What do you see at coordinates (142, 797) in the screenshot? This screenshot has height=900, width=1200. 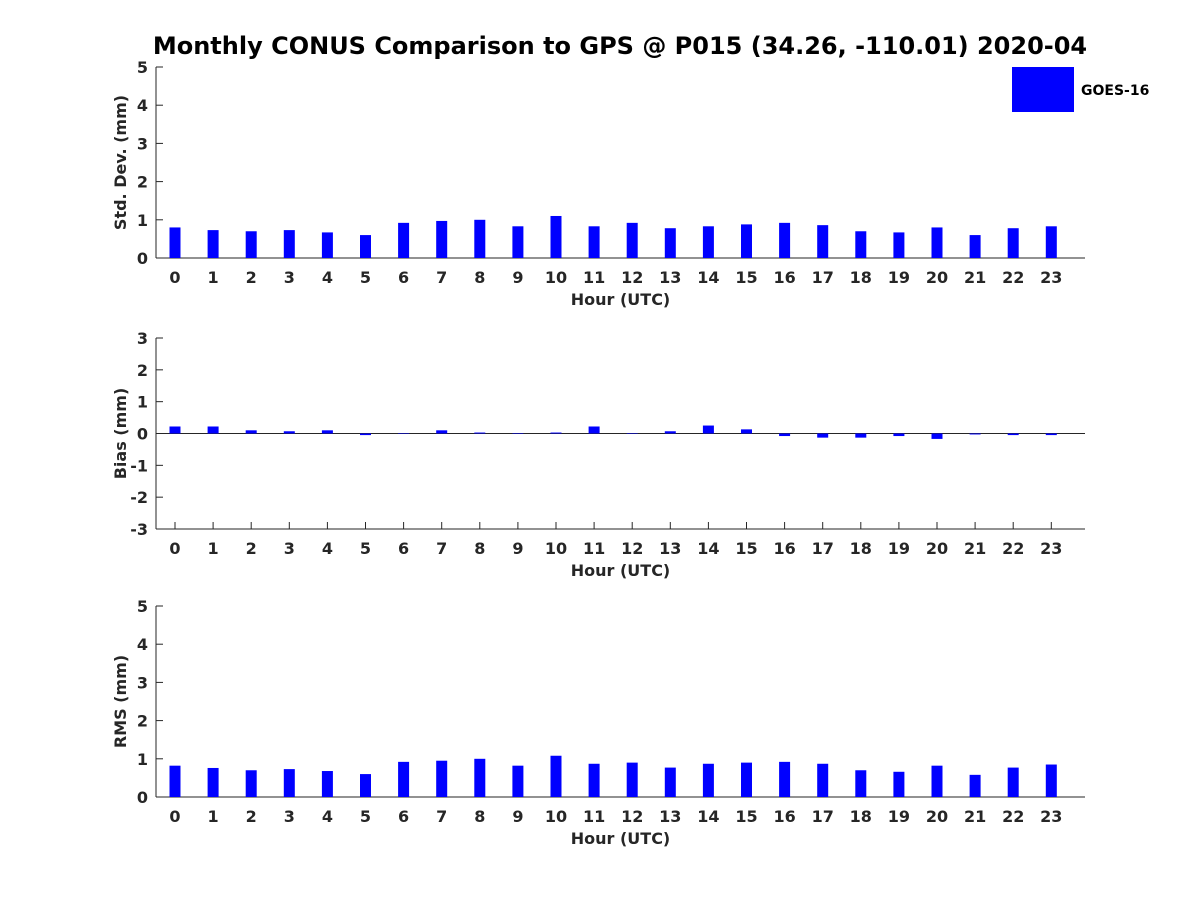 I see `y-tick-label: 0` at bounding box center [142, 797].